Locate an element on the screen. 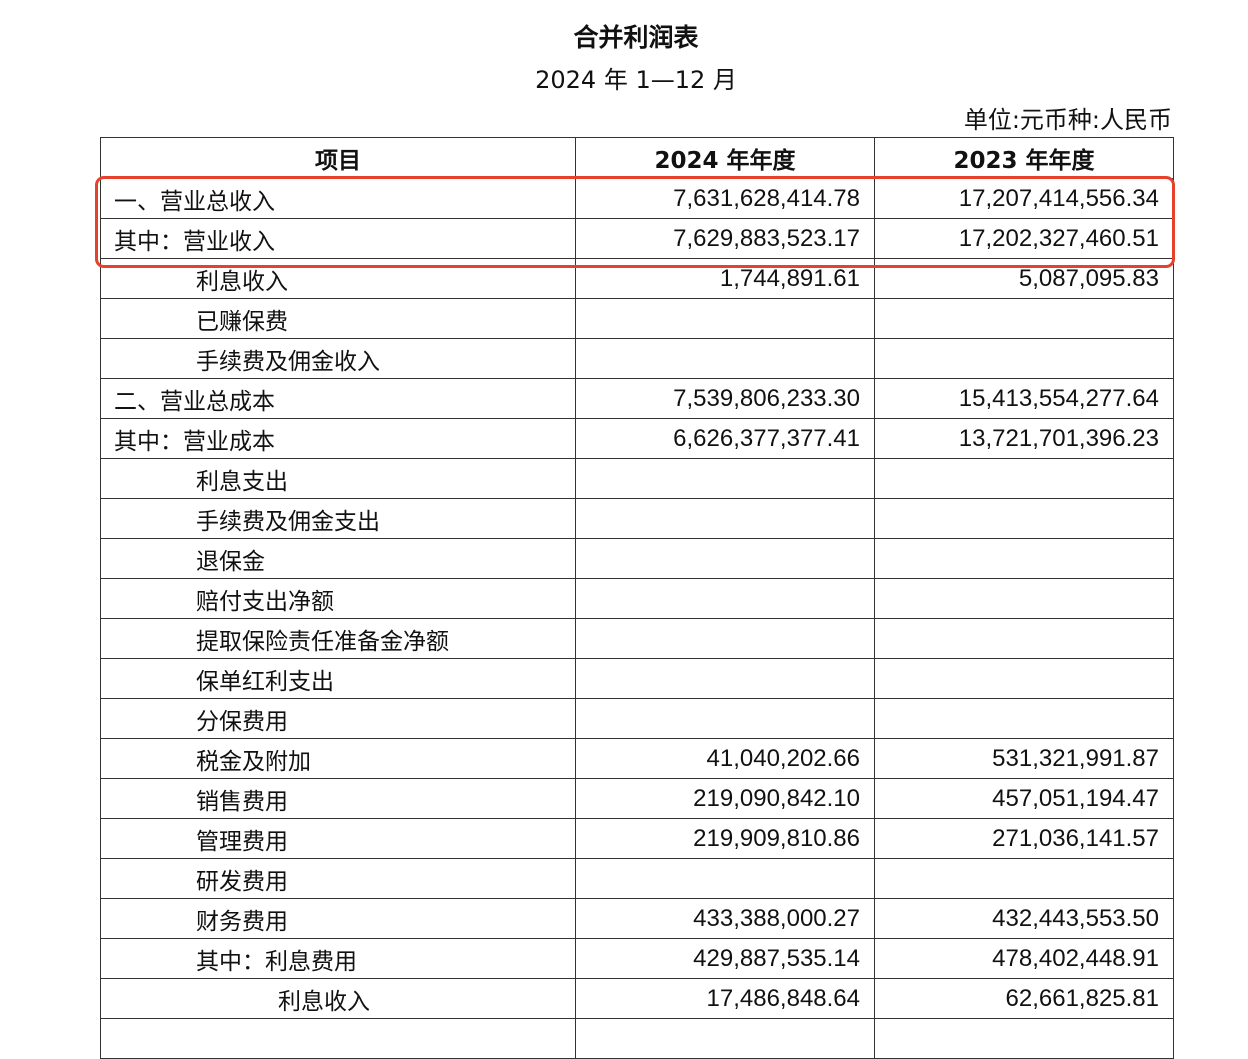  table-row: 手续费及佣金支出 is located at coordinates (637, 518).